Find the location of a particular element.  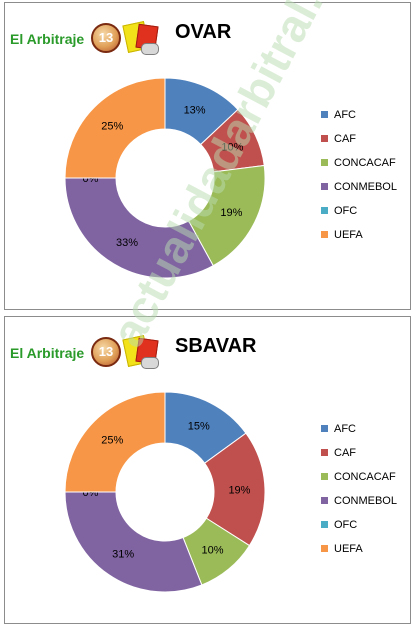

data-label-afc: 13% is located at coordinates (195, 111).